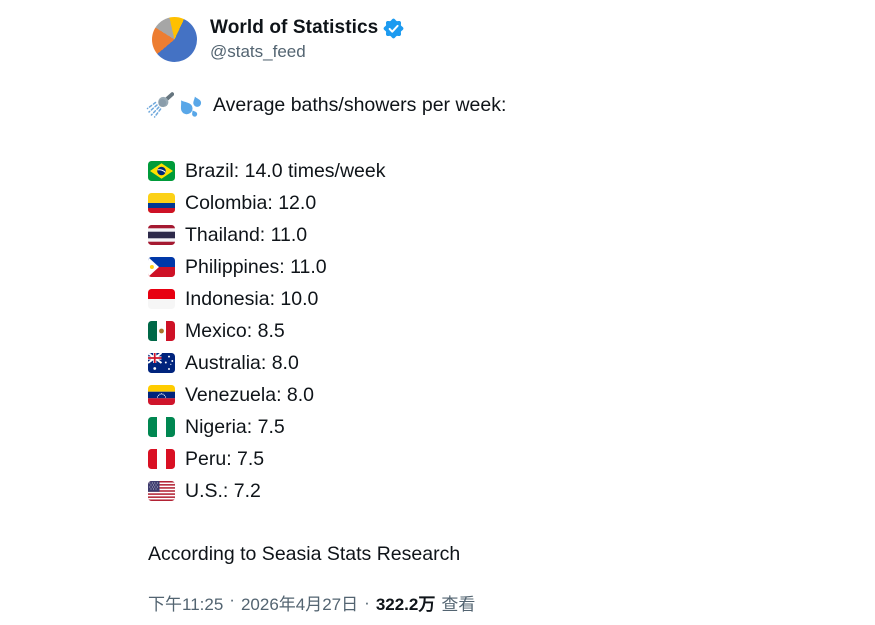  I want to click on list-item: Mexico: 8.5, so click(267, 331).